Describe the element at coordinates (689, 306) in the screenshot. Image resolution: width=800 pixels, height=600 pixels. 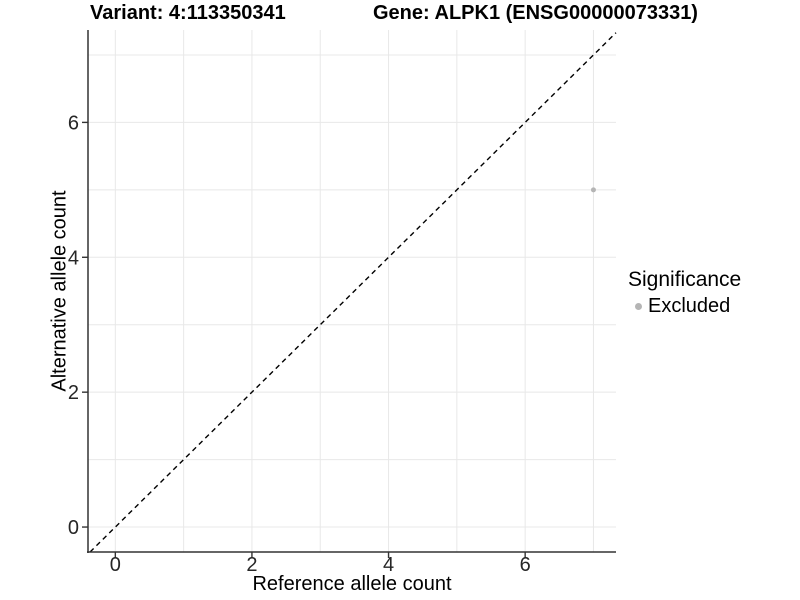
I see `legend-entry-label: Excluded` at that location.